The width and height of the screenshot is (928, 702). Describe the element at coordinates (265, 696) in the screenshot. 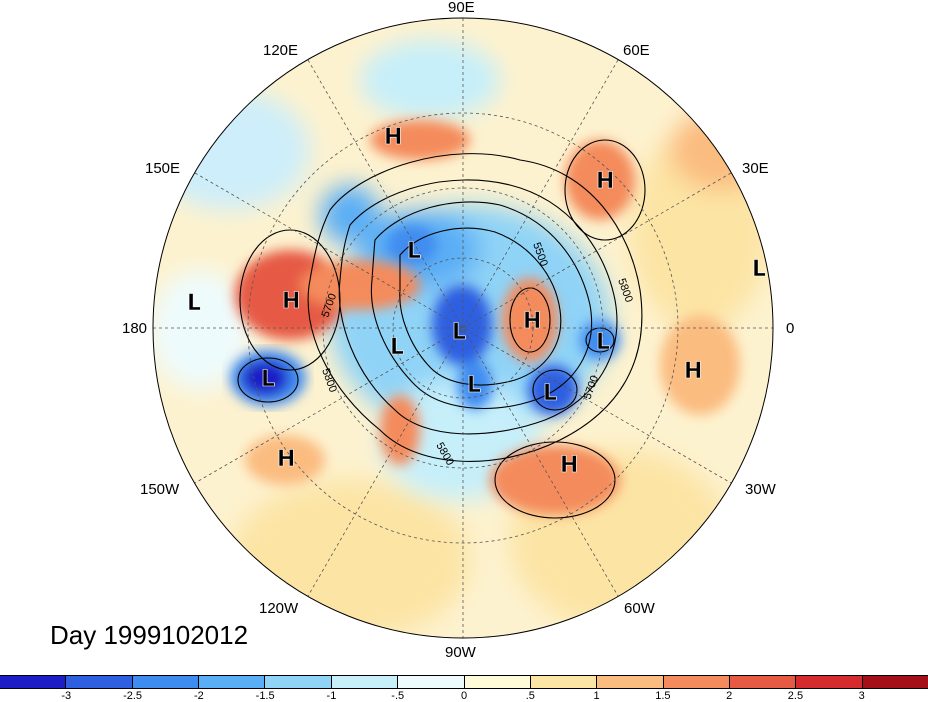

I see `colorbar-tick-label: -1.5` at that location.